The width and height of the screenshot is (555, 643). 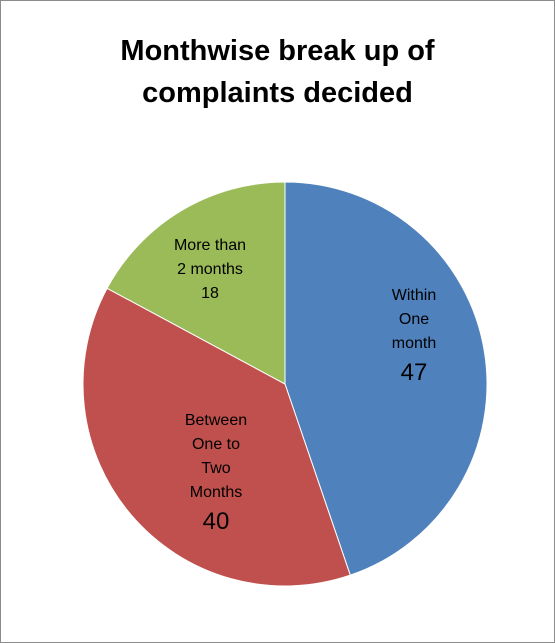 What do you see at coordinates (414, 343) in the screenshot?
I see `slice-label-line: month` at bounding box center [414, 343].